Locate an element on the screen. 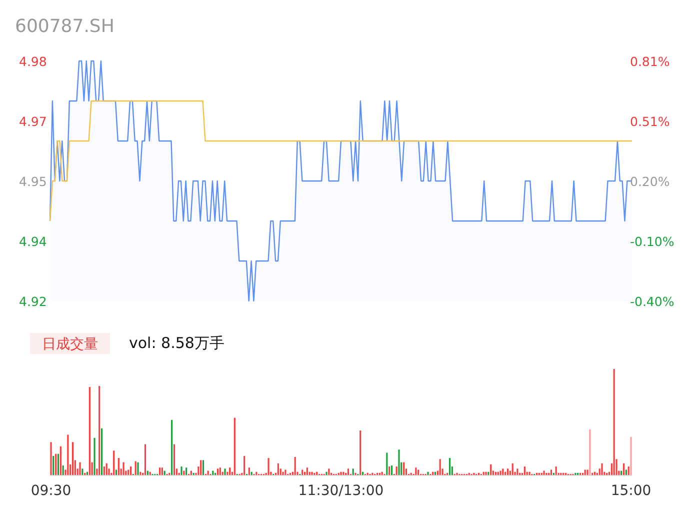 The image size is (686, 524). y-tick-label: 4.97 is located at coordinates (33, 121).